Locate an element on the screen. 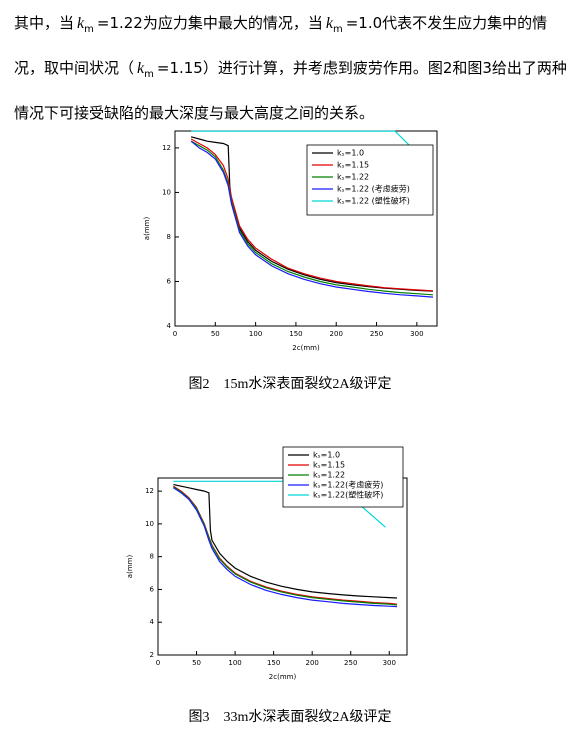  text-run: =1.0代表不发生应力集中的情况，取中间状况（ is located at coordinates (281, 45).